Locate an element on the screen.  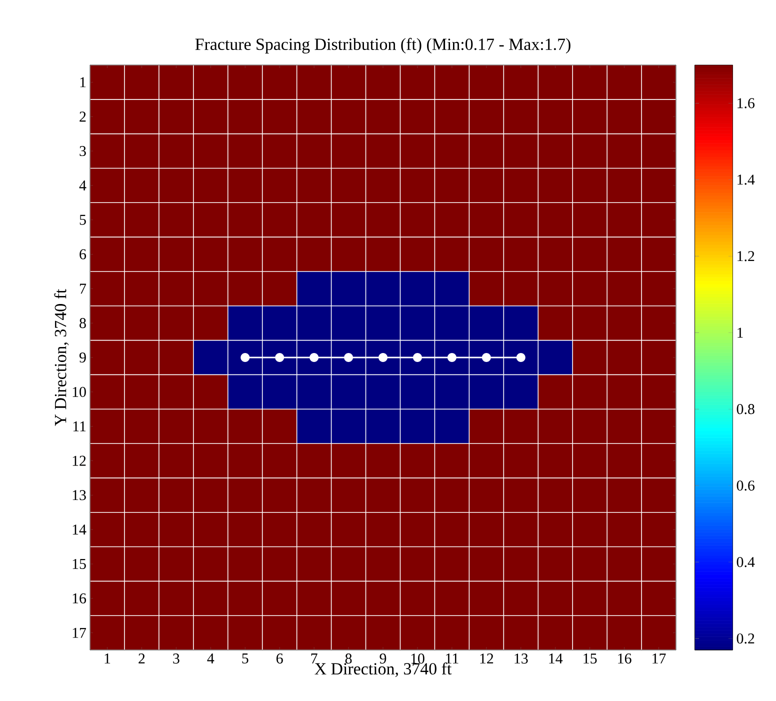
color-bar-label: 1.6 is located at coordinates (746, 103).